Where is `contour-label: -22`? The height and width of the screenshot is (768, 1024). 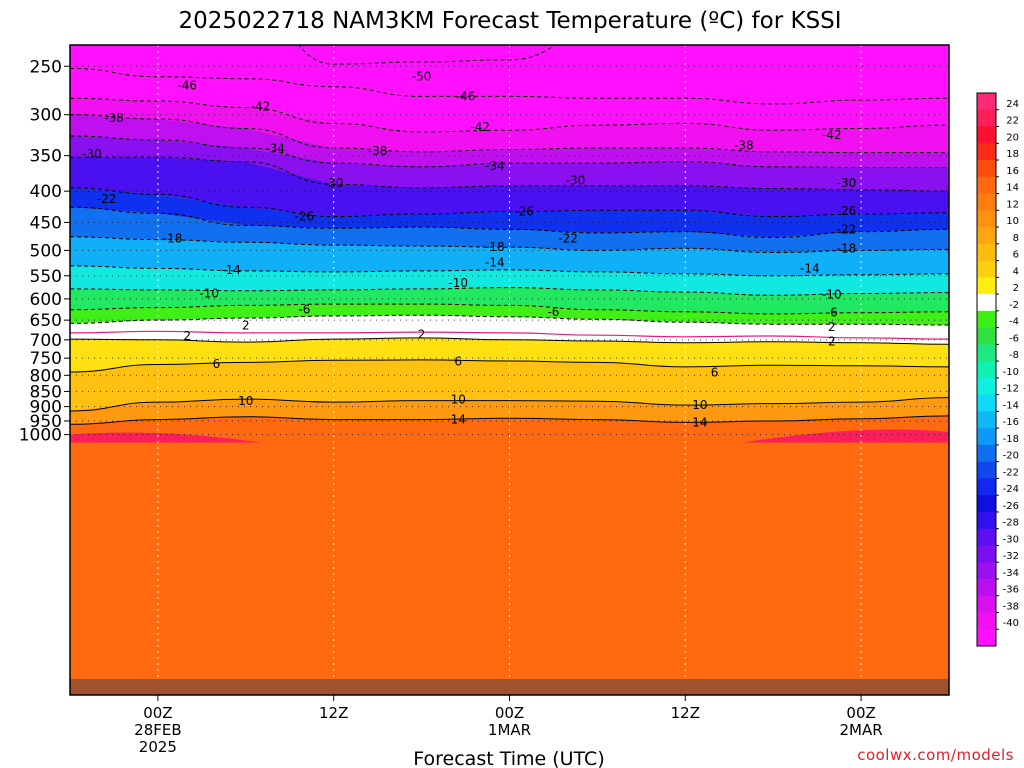
contour-label: -22 is located at coordinates (568, 238).